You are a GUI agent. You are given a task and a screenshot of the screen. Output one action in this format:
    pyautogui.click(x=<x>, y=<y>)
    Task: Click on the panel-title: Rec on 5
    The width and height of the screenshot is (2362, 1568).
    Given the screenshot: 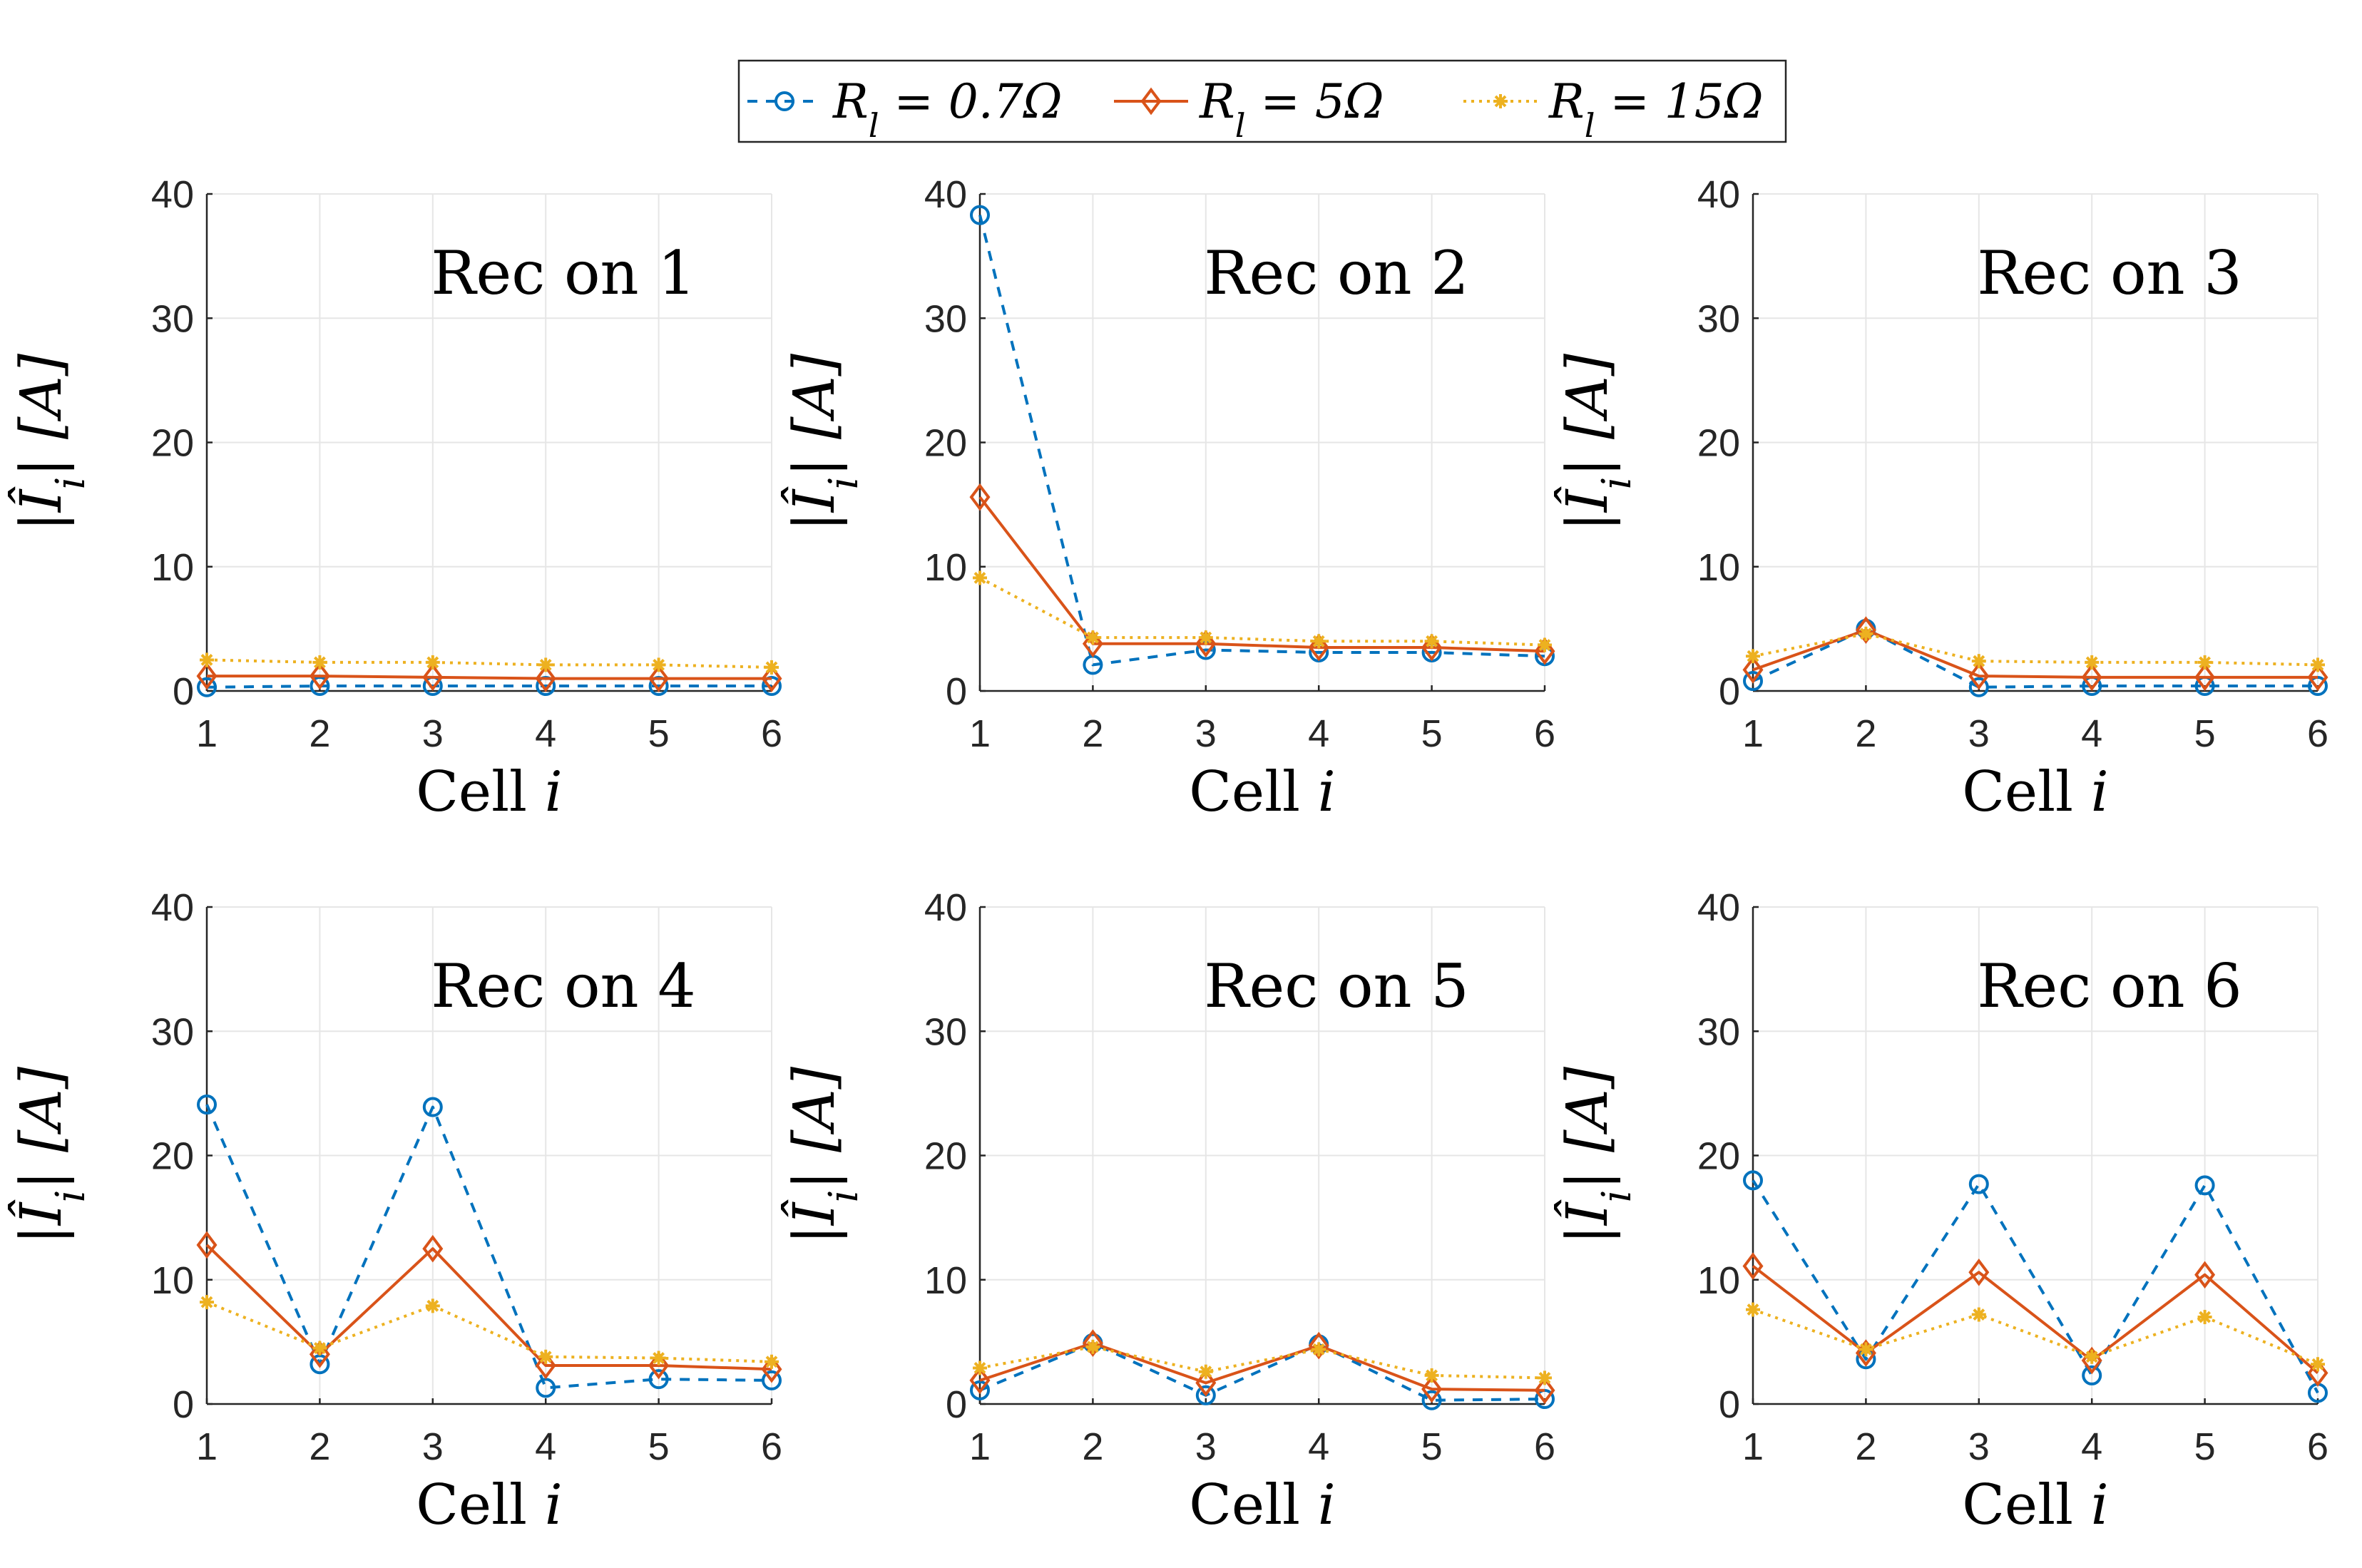 What is the action you would take?
    pyautogui.click(x=1336, y=986)
    